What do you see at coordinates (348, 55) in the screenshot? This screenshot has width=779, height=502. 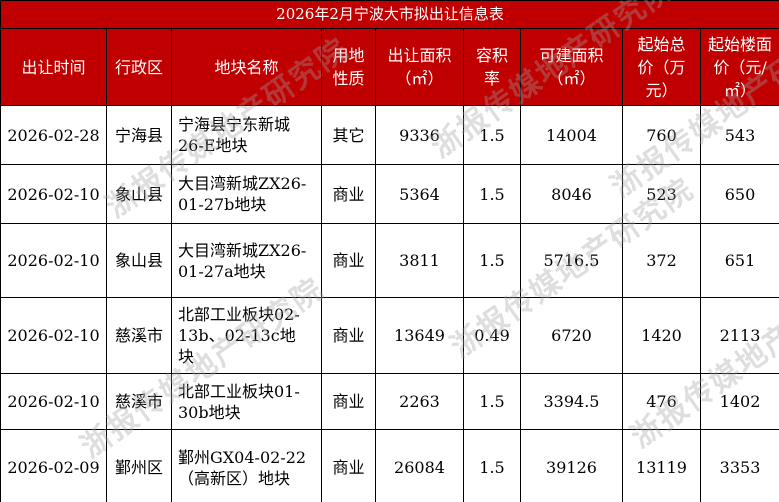 I see `header-use-line: 用地` at bounding box center [348, 55].